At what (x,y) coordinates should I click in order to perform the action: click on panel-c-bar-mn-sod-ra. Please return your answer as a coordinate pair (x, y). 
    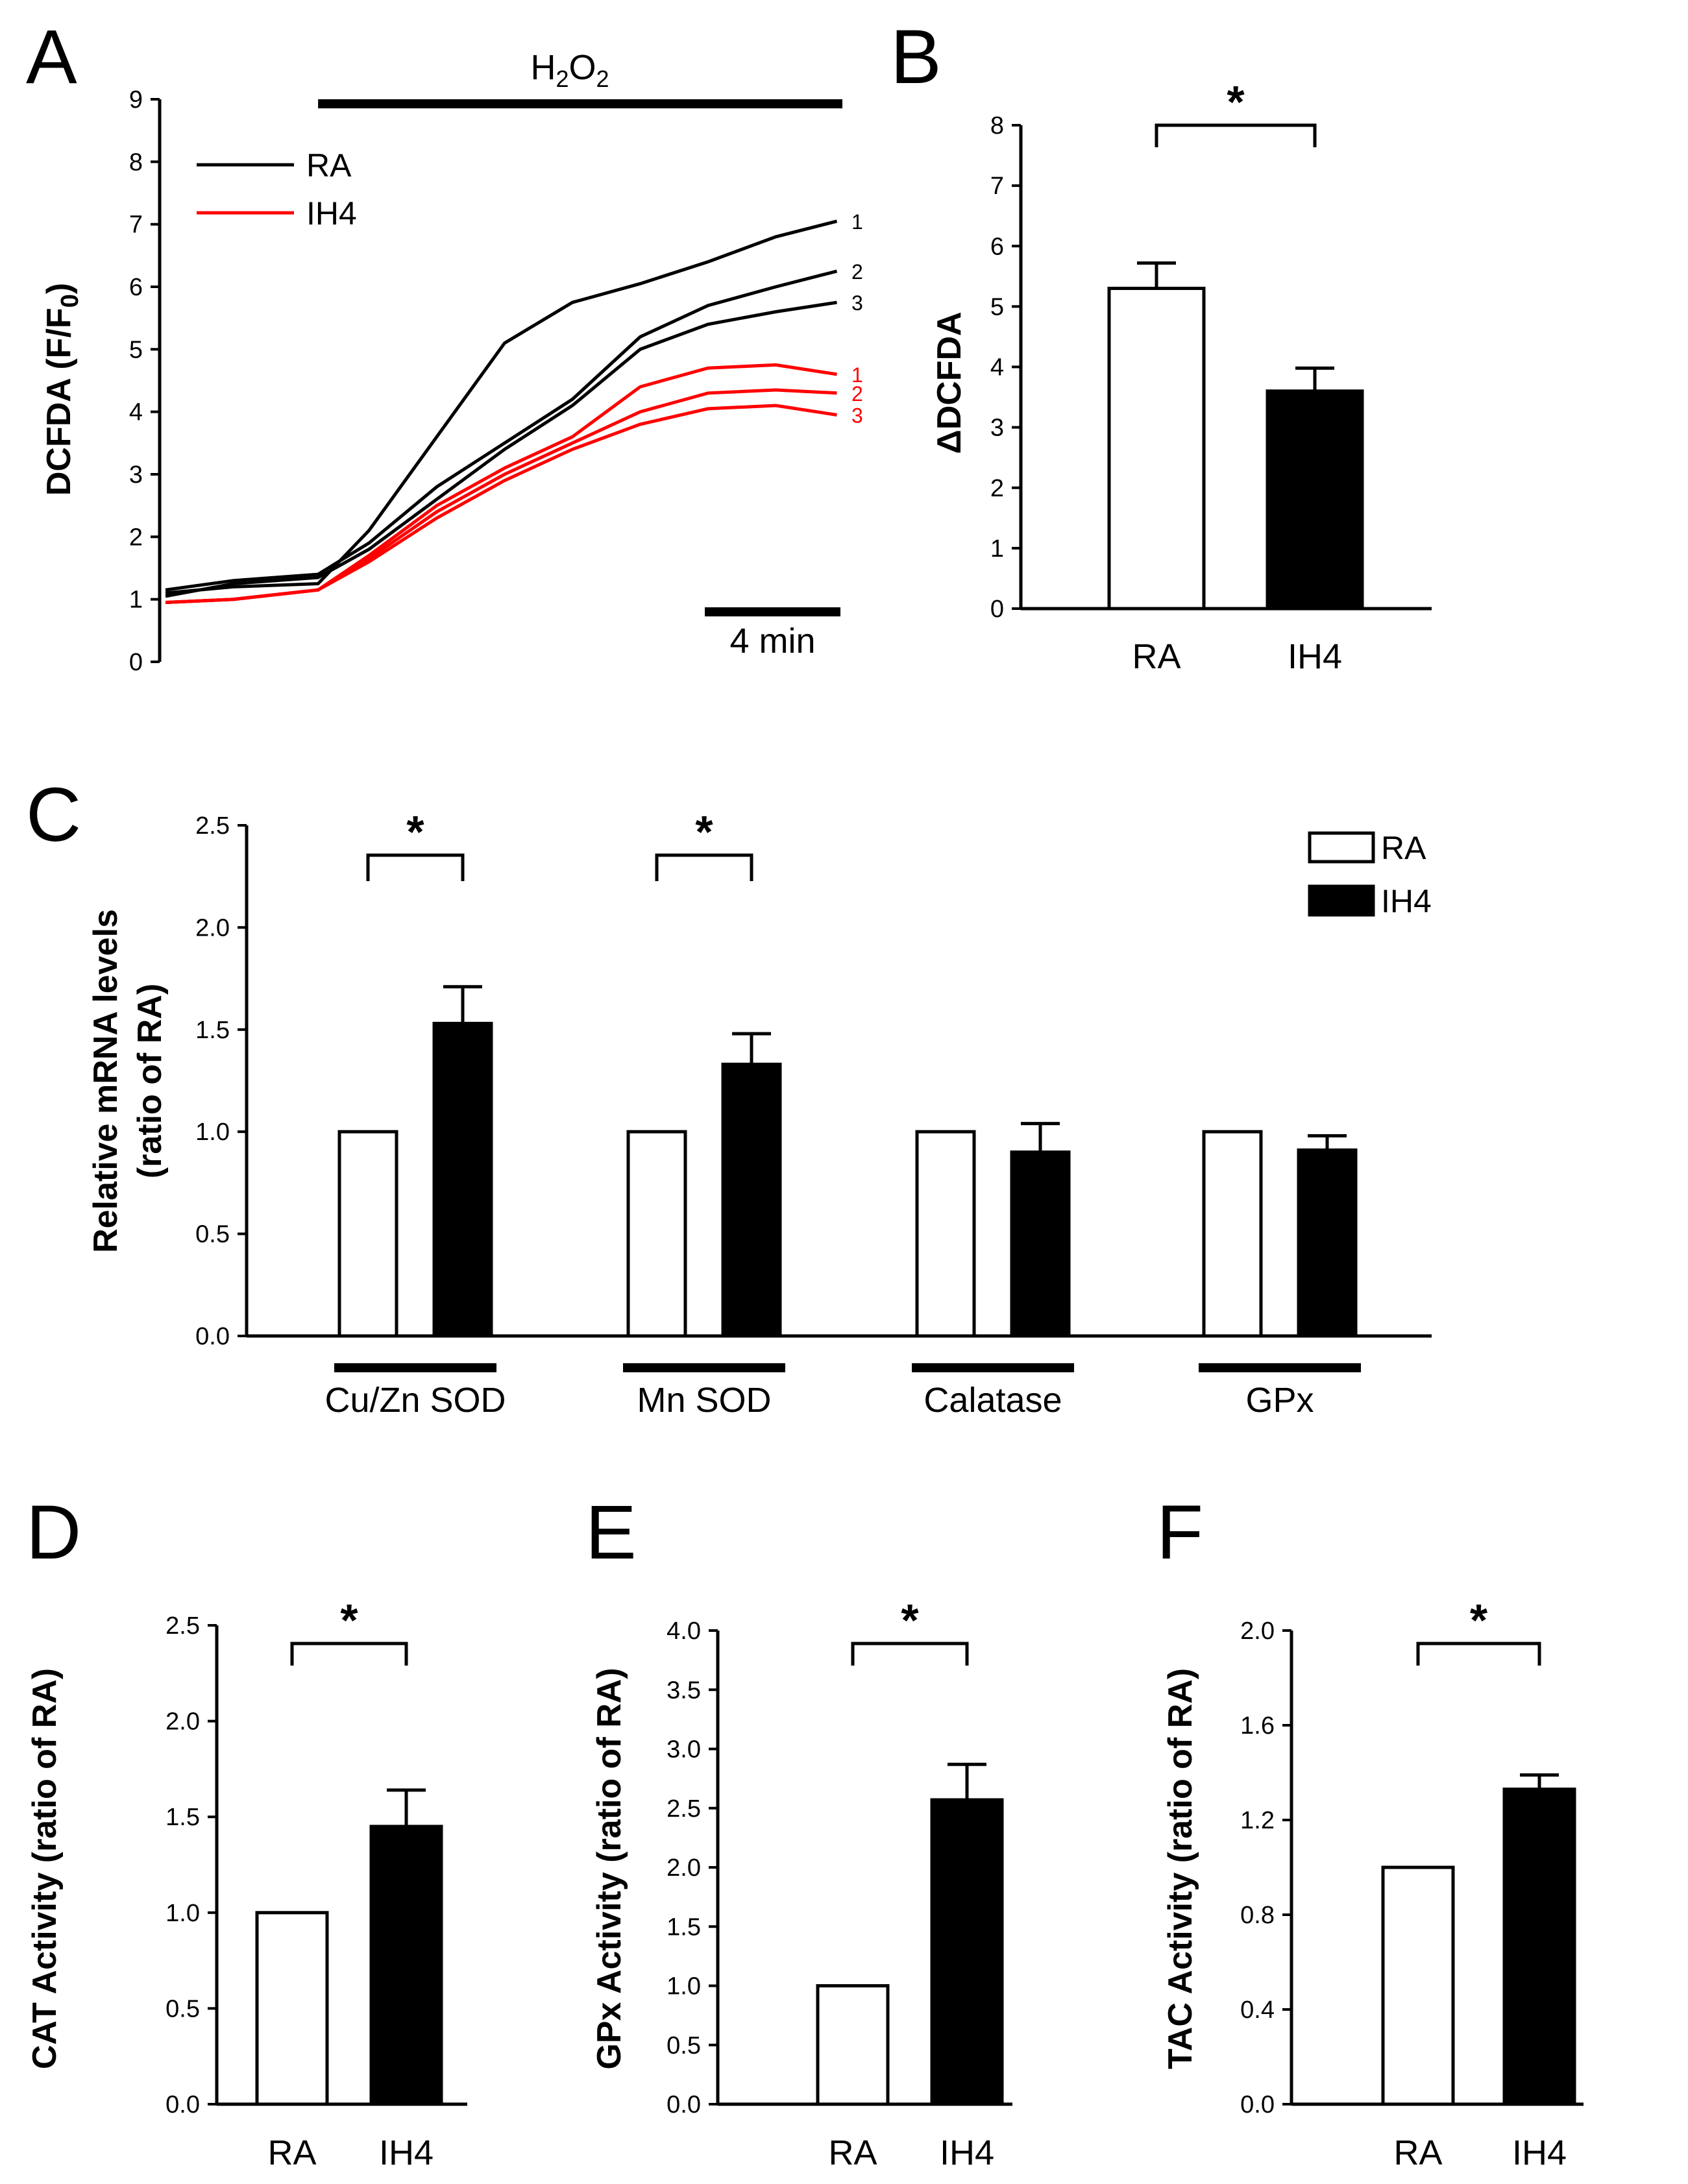
    Looking at the image, I should click on (656, 1234).